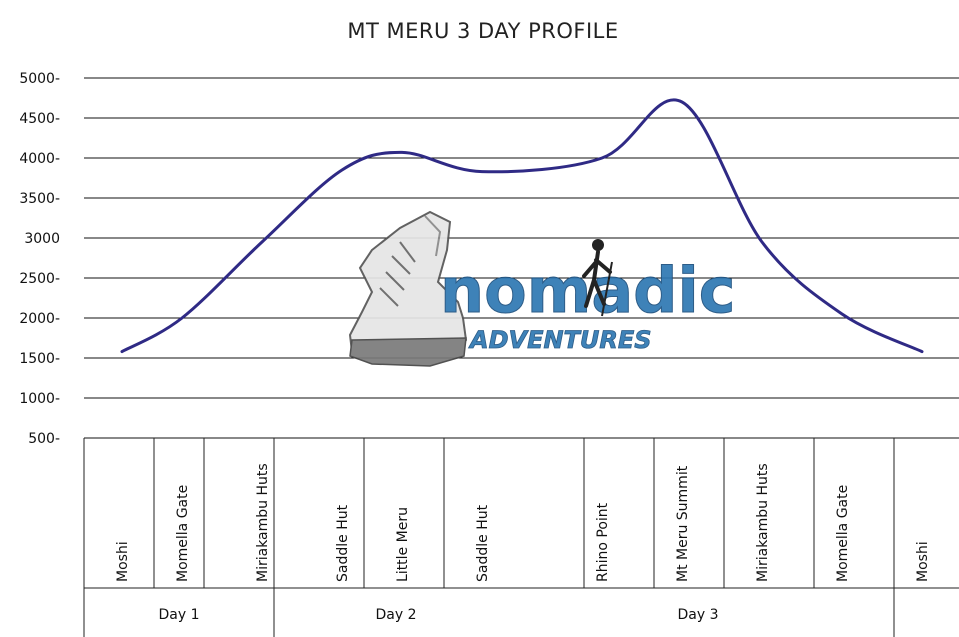 This screenshot has width=959, height=637. What do you see at coordinates (39, 79) in the screenshot?
I see `y-tick-label: 5000-` at bounding box center [39, 79].